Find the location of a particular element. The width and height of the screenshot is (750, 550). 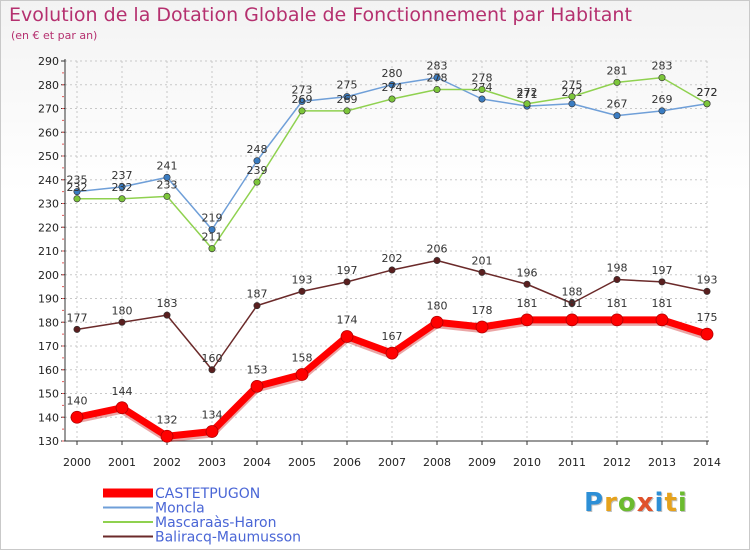

y-tick-label: 250 is located at coordinates (48, 156).